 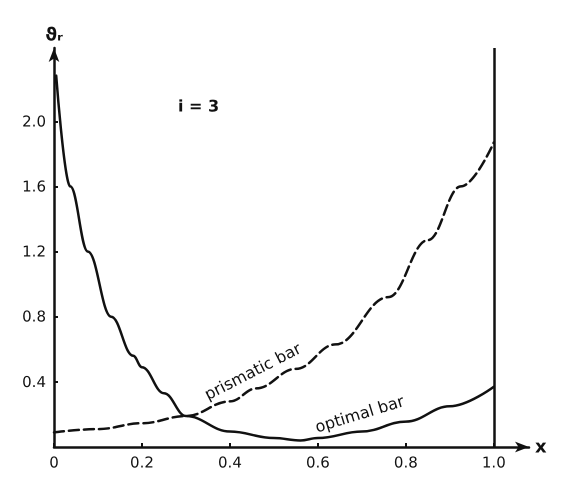 I want to click on y-axis-title: ϑᵣ, so click(x=54, y=35).